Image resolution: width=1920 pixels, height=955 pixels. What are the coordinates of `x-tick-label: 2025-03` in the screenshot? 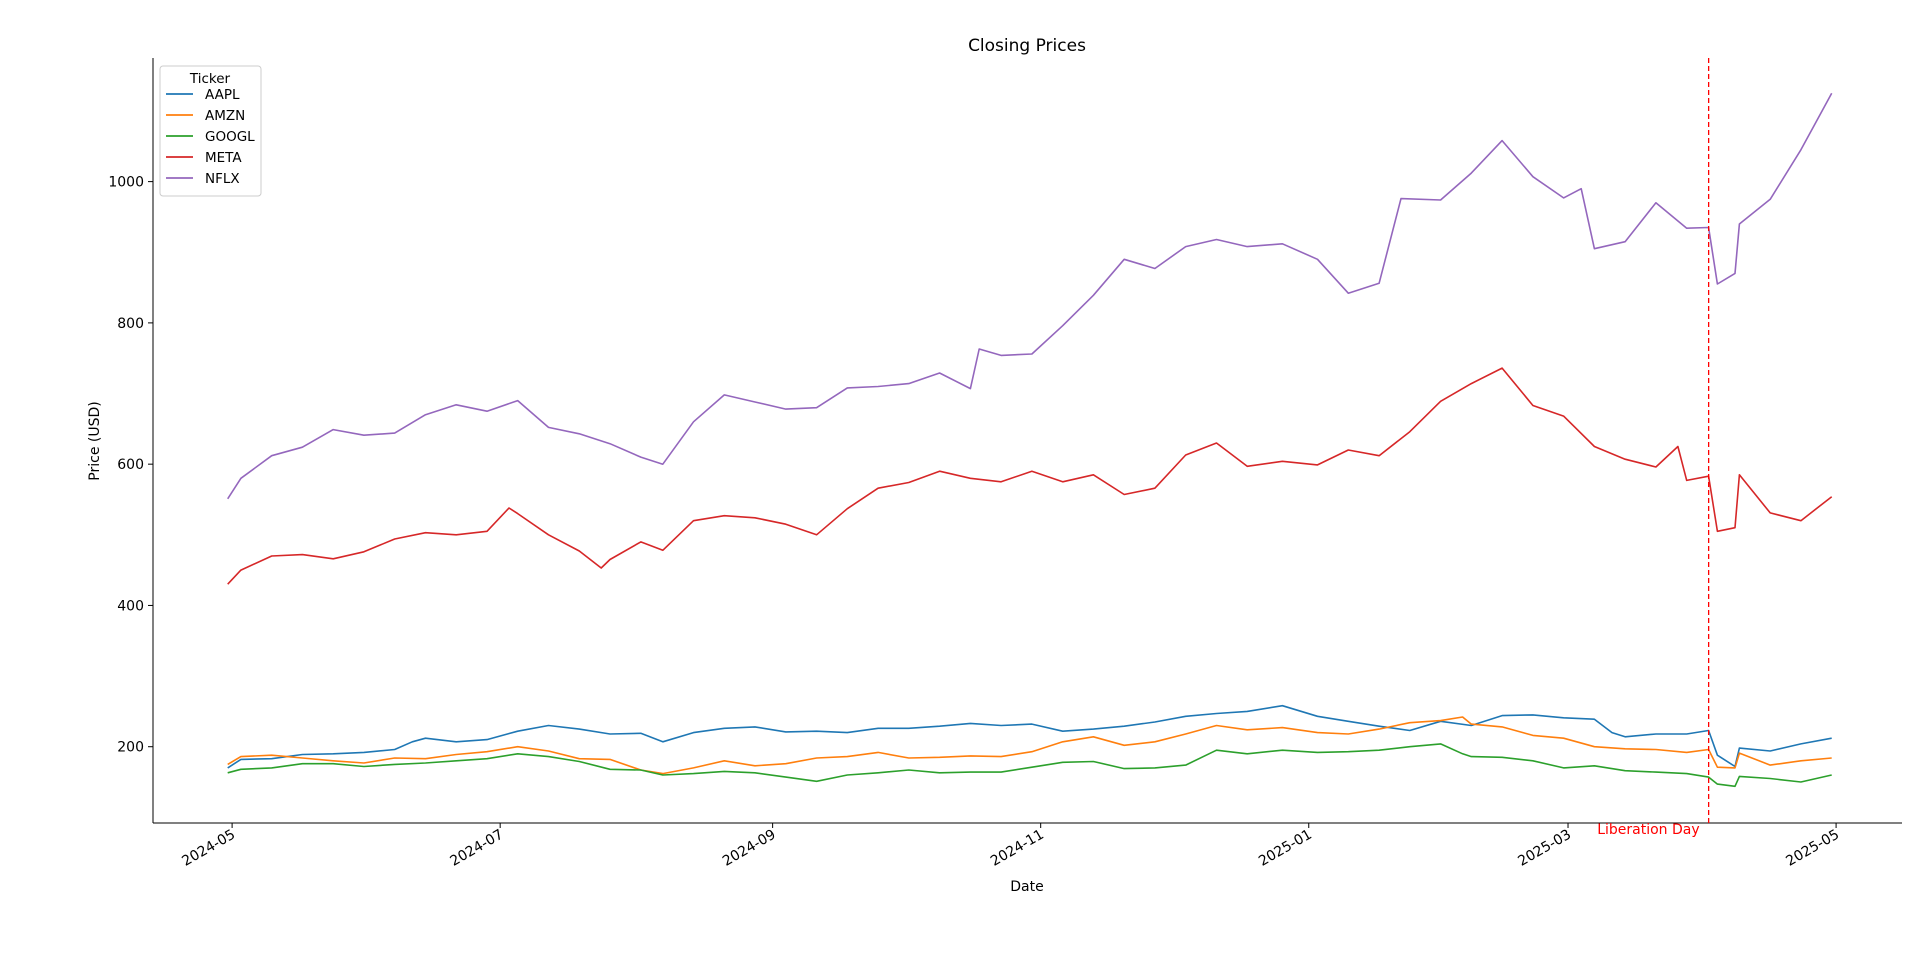 It's located at (1544, 848).